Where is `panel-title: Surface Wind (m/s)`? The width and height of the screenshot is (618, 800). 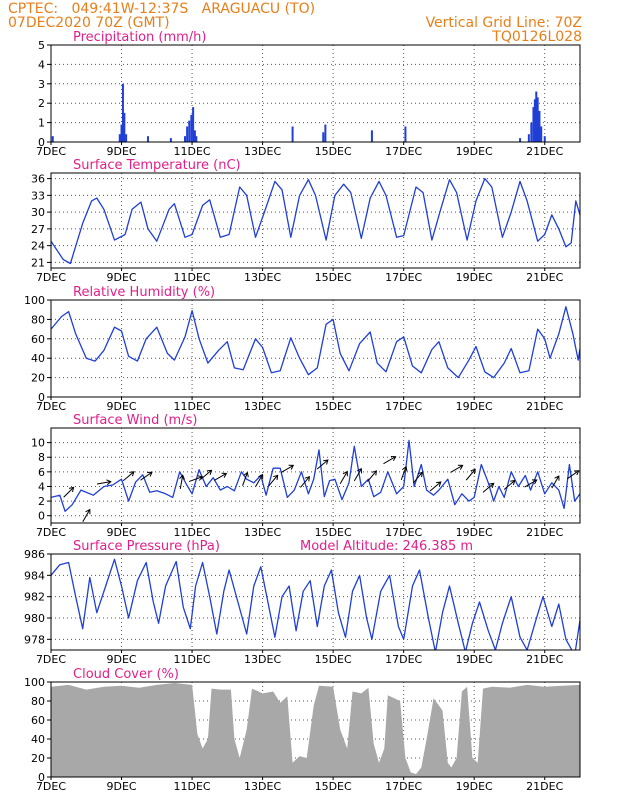
panel-title: Surface Wind (m/s) is located at coordinates (135, 420).